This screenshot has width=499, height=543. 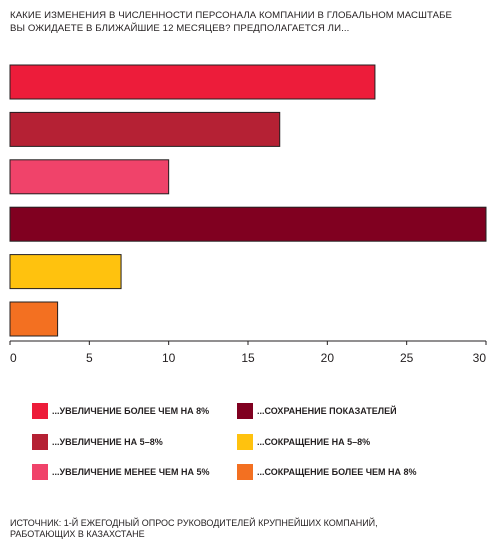 I want to click on x-tick-label-5: 20, so click(x=328, y=358).